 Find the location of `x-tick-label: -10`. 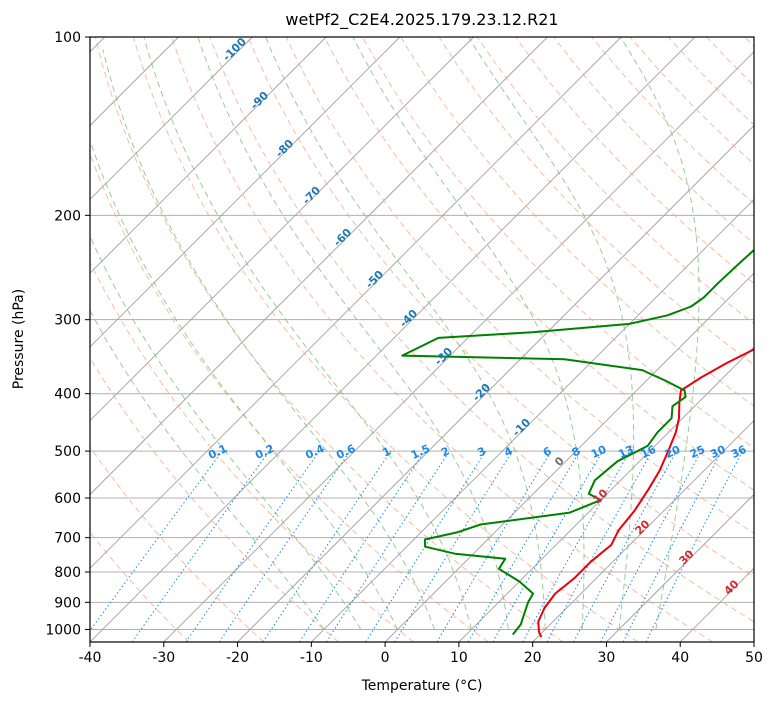

x-tick-label: -10 is located at coordinates (311, 658).